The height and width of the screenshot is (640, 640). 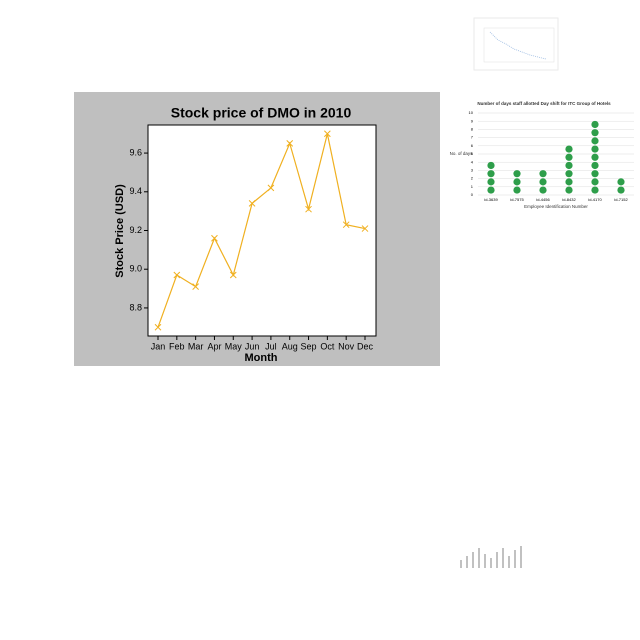 What do you see at coordinates (556, 206) in the screenshot?
I see `x-axis-label: Employee Identification Number` at bounding box center [556, 206].